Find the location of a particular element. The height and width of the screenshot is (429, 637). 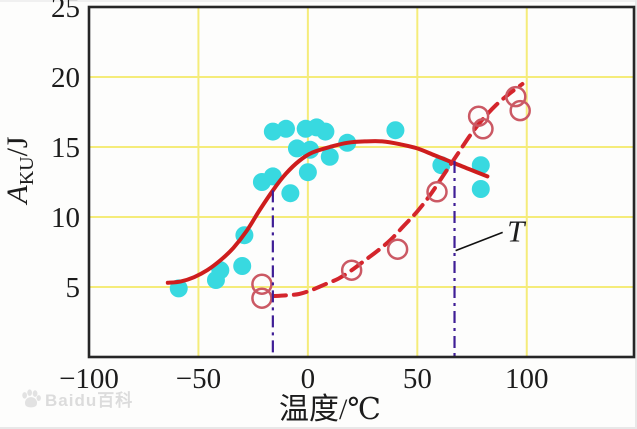

y-tick-label-10: 10 is located at coordinates (65, 218).